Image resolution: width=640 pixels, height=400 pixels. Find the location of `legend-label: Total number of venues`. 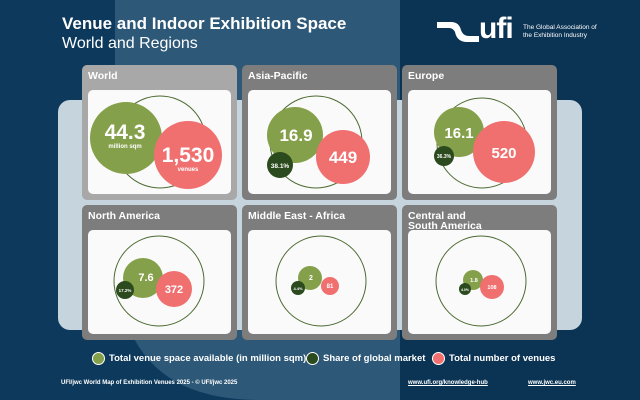

legend-label: Total number of venues is located at coordinates (502, 358).